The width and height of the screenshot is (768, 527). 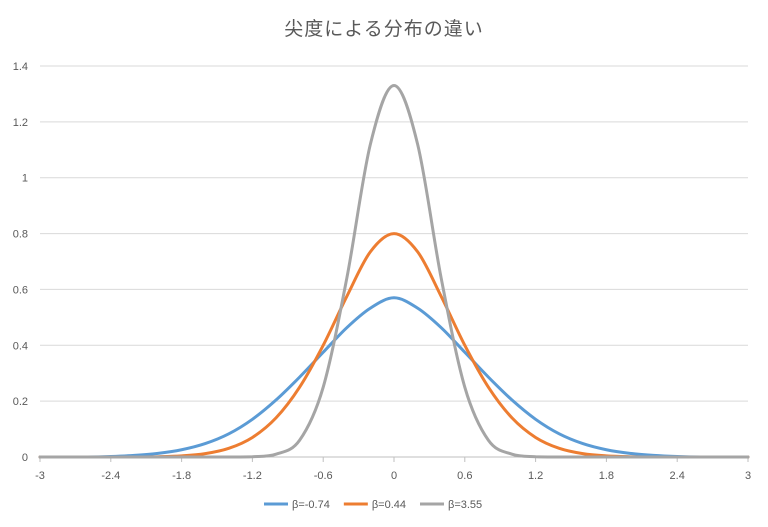 I want to click on x-tick-label: 1.2, so click(x=535, y=476).